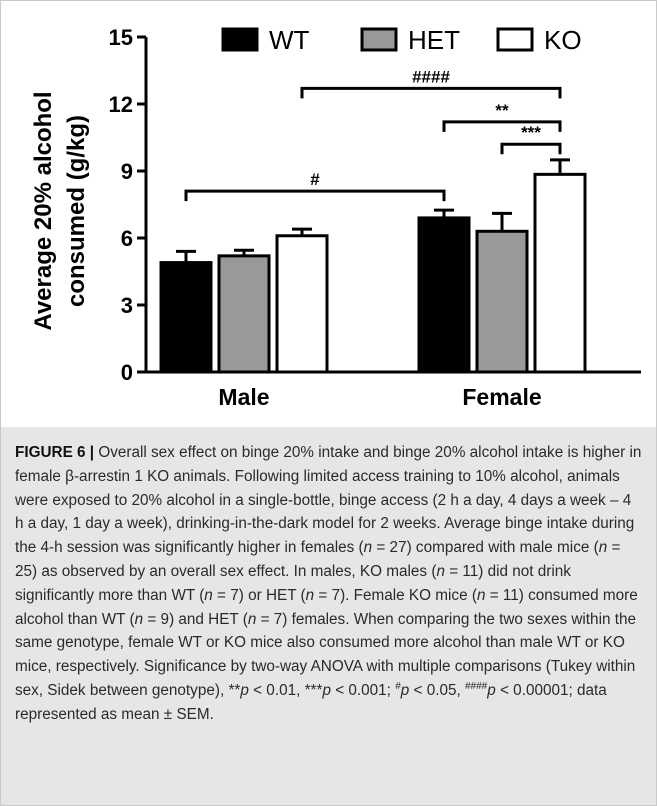 The image size is (657, 806). Describe the element at coordinates (444, 295) in the screenshot. I see `bar-wt-female` at that location.